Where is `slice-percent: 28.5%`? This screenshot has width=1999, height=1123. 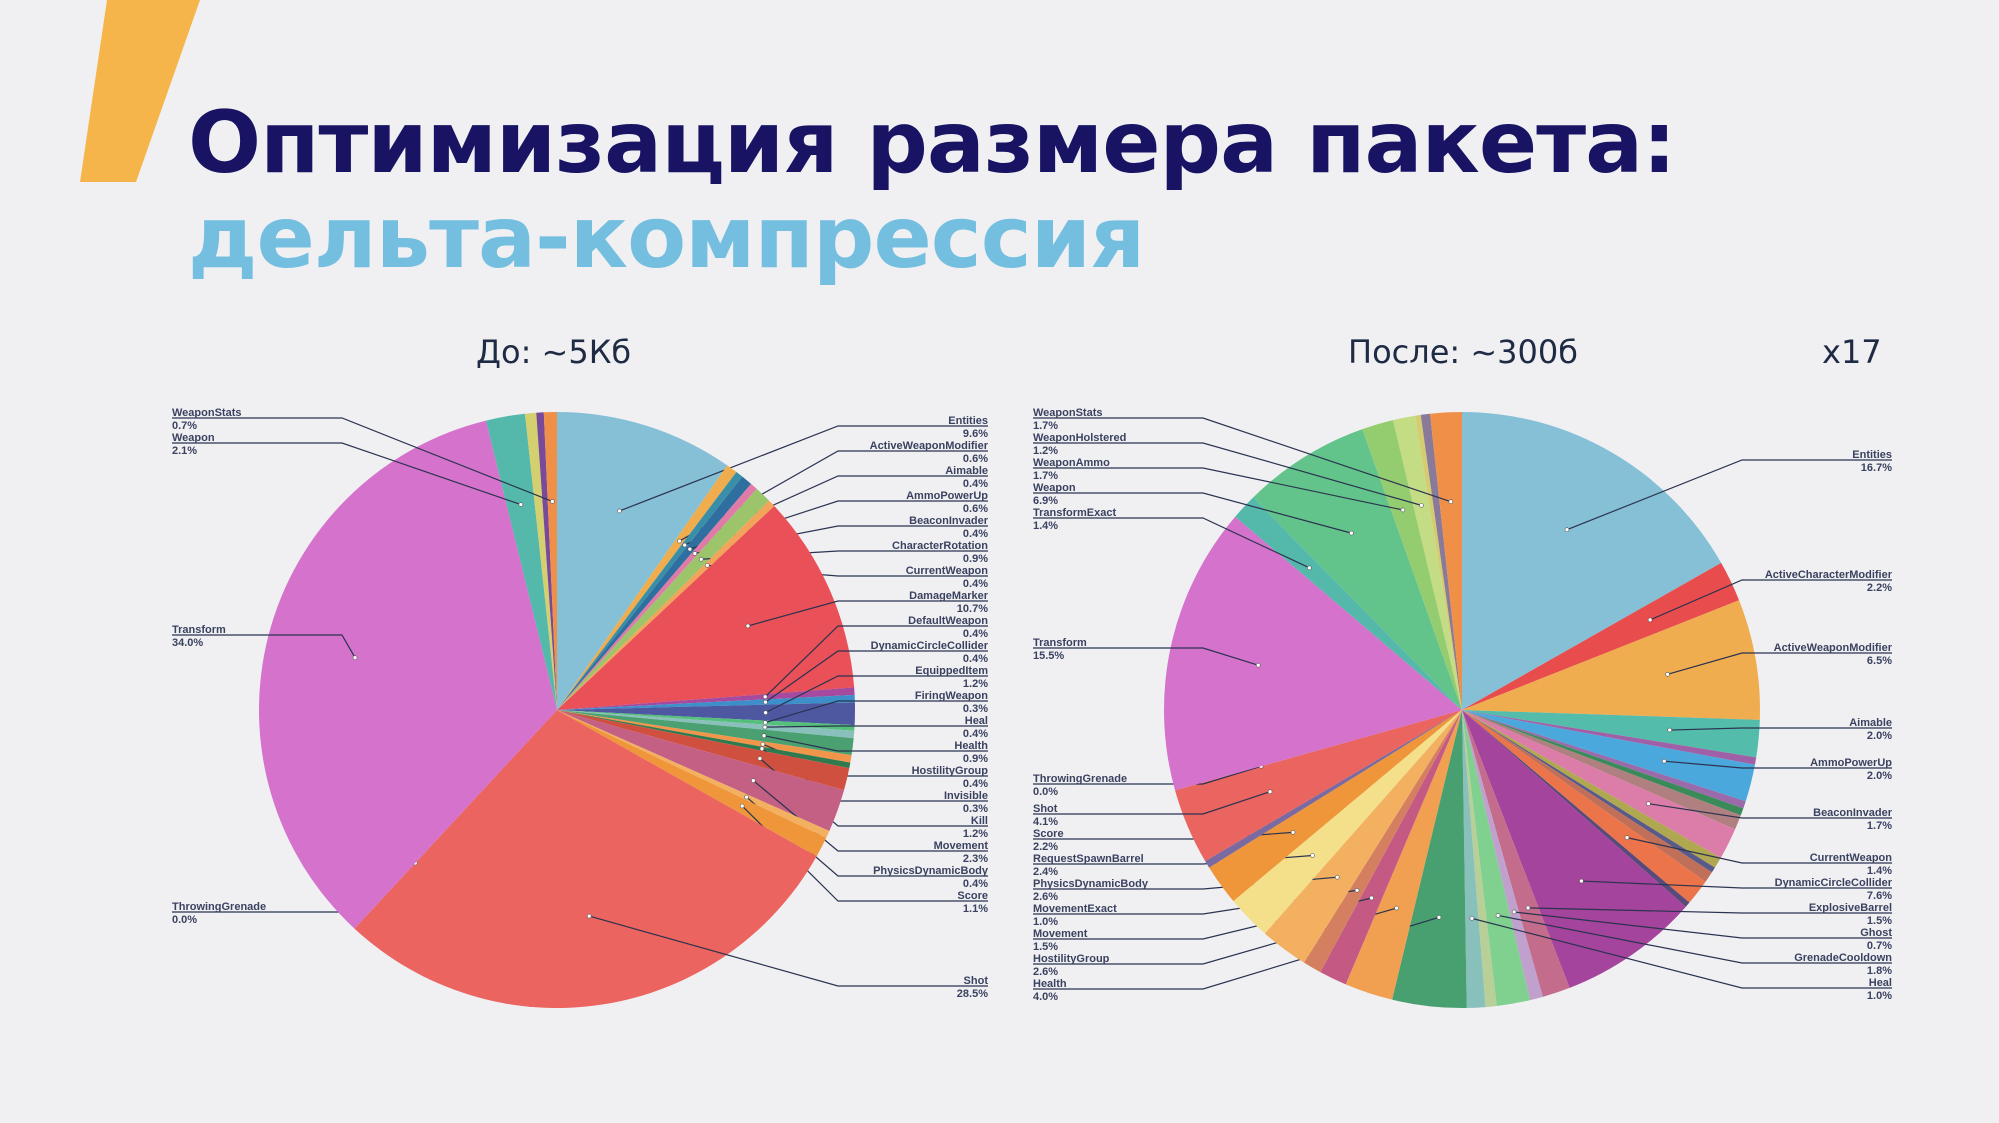
slice-percent: 28.5% is located at coordinates (972, 994).